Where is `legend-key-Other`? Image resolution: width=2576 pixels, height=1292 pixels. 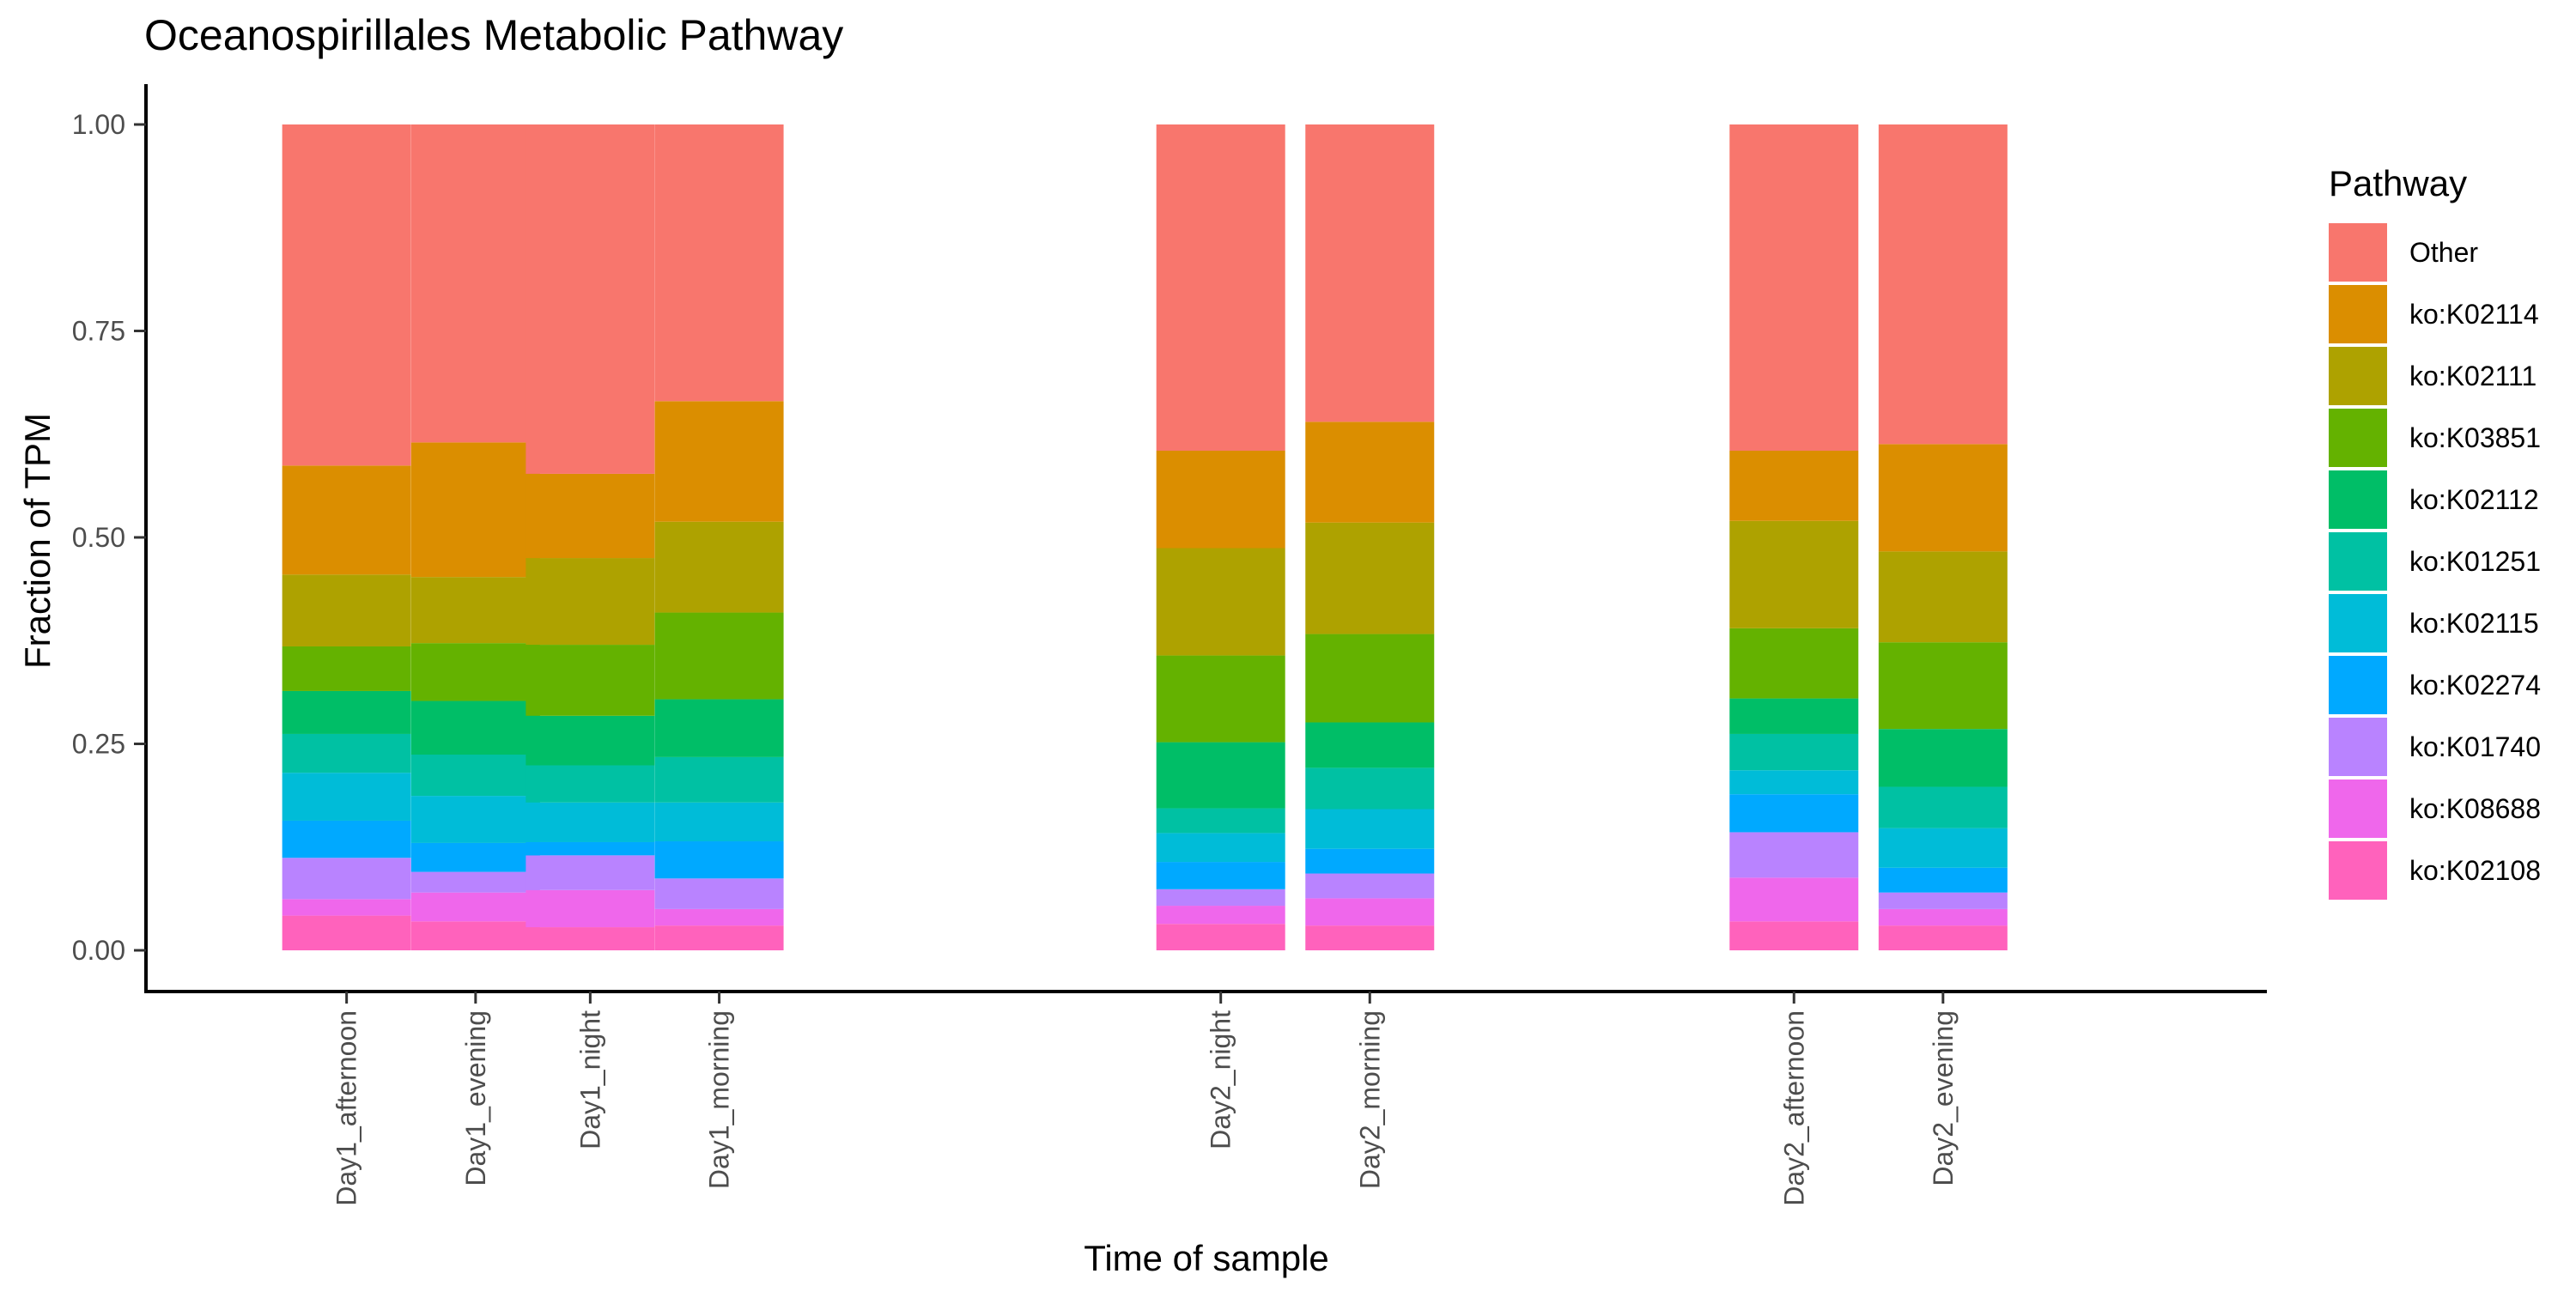
legend-key-Other is located at coordinates (2358, 252).